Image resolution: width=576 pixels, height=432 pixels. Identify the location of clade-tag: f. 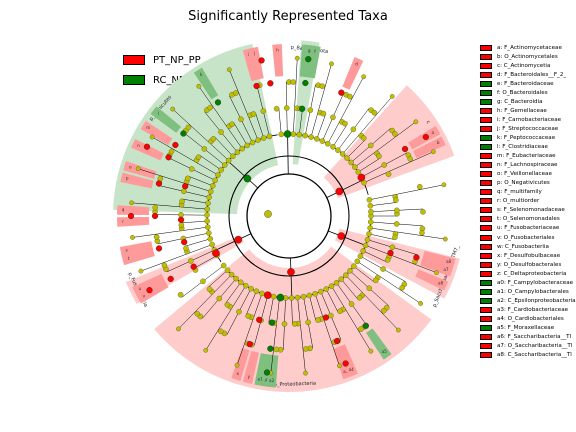
(315, 51).